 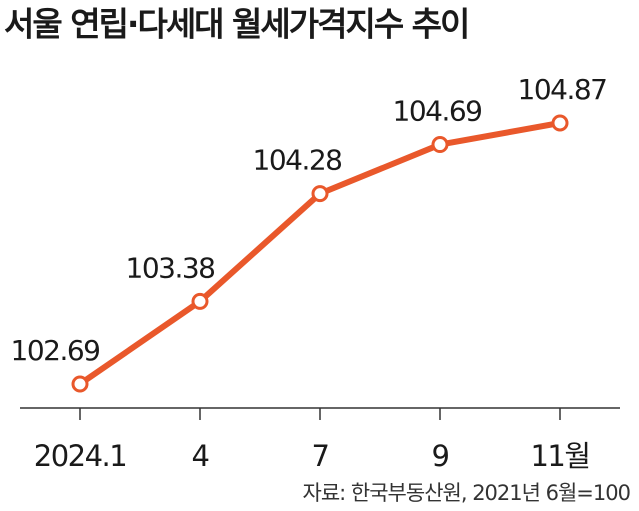 I want to click on x-tick-label: 7, so click(x=320, y=456).